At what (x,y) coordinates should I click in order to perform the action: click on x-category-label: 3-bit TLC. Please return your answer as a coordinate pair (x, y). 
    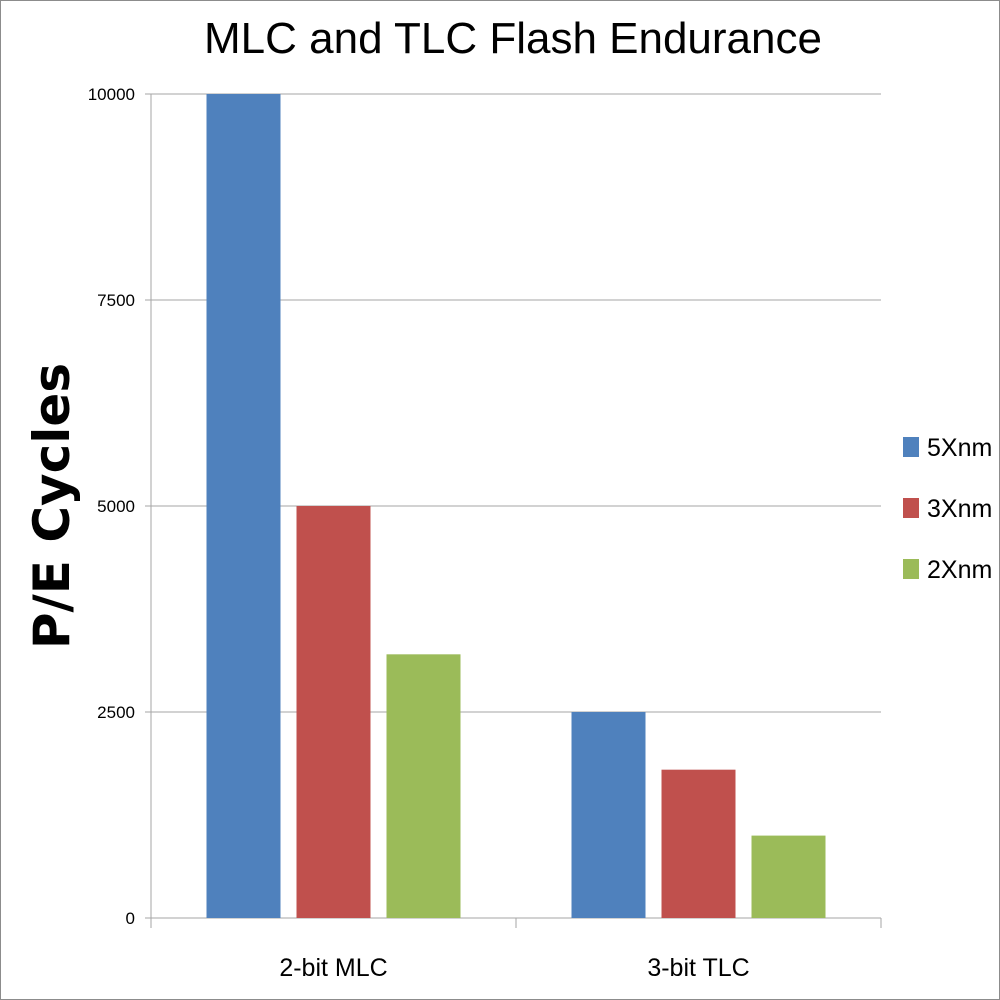
    Looking at the image, I should click on (698, 968).